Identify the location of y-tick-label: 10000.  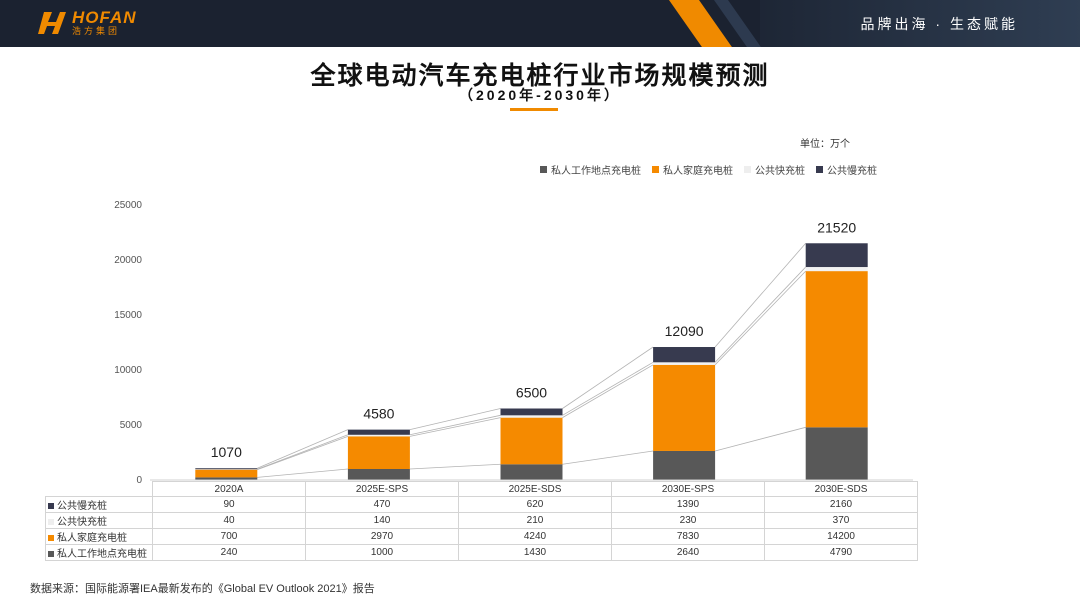
(128, 370).